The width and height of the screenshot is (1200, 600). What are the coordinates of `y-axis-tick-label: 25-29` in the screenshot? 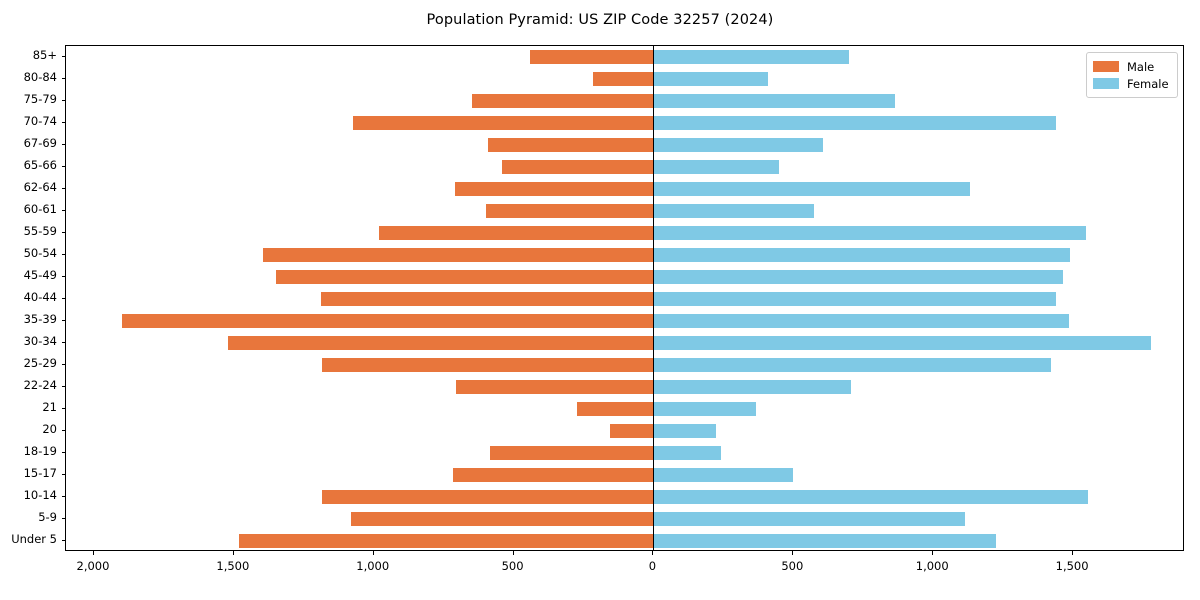 It's located at (40, 363).